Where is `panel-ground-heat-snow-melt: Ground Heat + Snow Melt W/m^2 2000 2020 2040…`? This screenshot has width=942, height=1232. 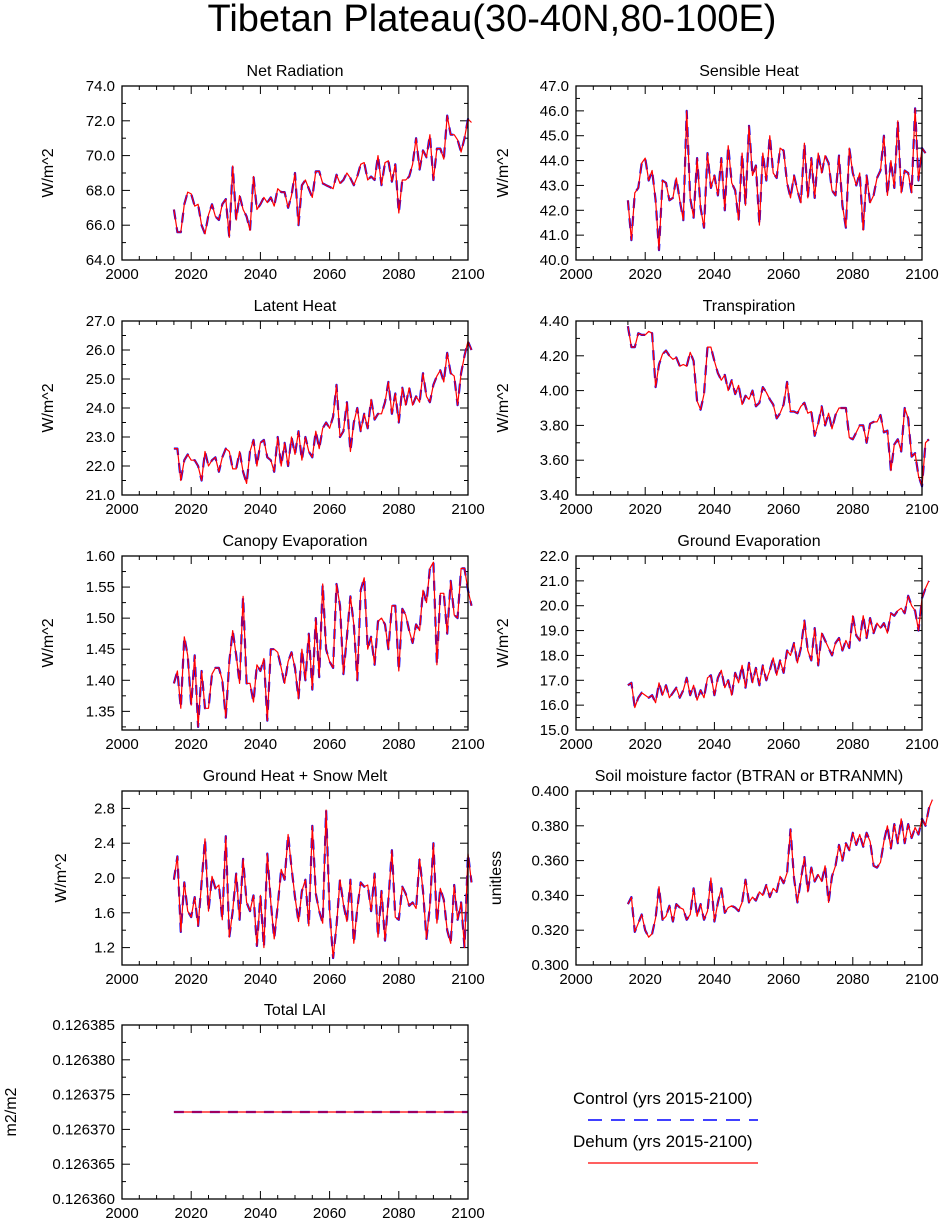
panel-ground-heat-snow-melt: Ground Heat + Snow Melt W/m^2 2000 2020 2040… is located at coordinates (269, 878).